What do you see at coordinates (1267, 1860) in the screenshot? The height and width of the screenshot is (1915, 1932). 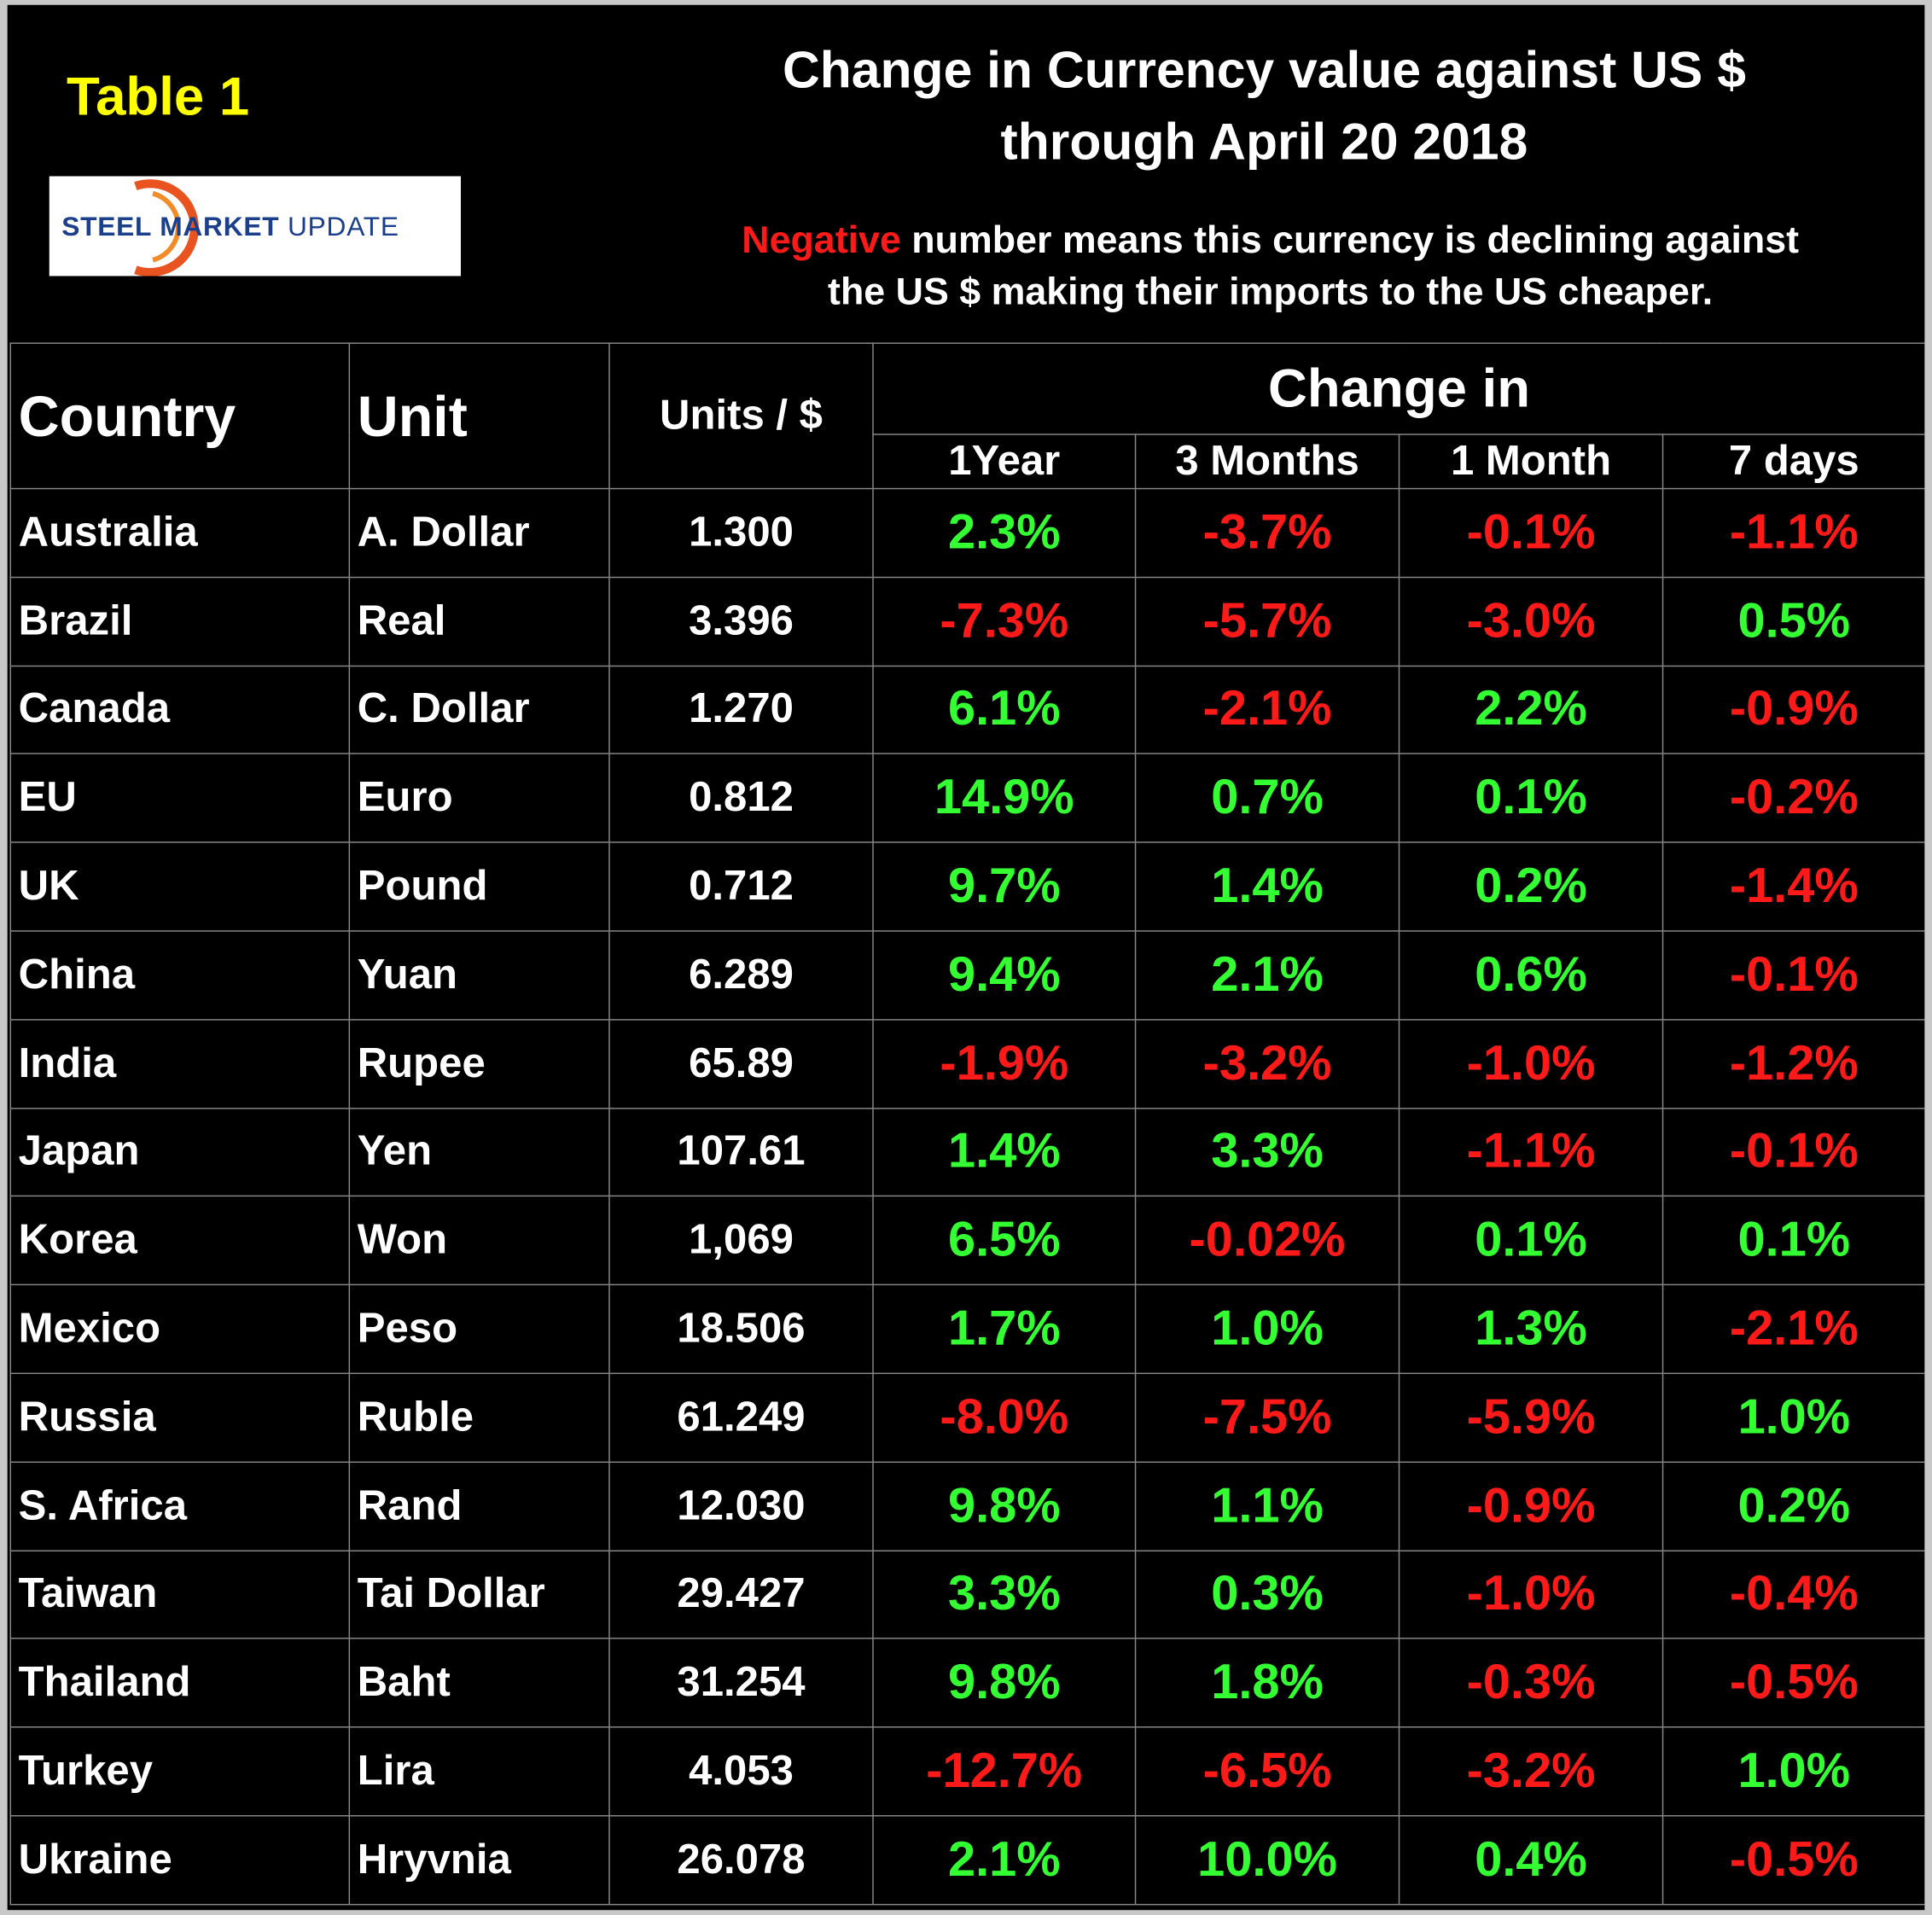 I see `change-cell: 10.0%` at bounding box center [1267, 1860].